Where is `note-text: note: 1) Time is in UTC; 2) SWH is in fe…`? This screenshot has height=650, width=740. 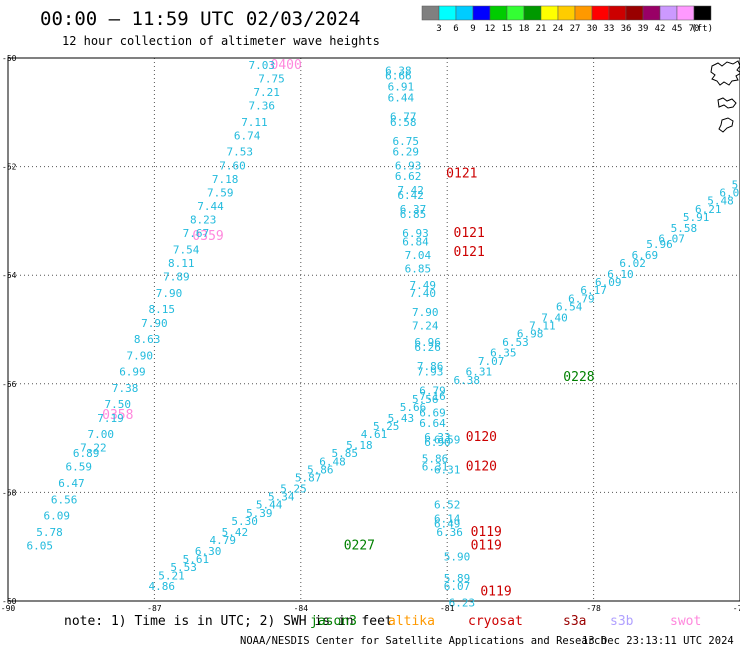 note-text: note: 1) Time is in UTC; 2) SWH is in fe… is located at coordinates (228, 621).